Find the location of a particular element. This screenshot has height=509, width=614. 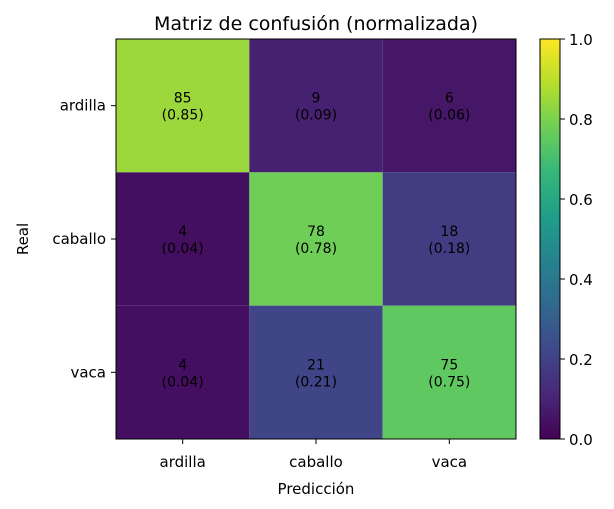

x-tick-label: caballo is located at coordinates (316, 462).